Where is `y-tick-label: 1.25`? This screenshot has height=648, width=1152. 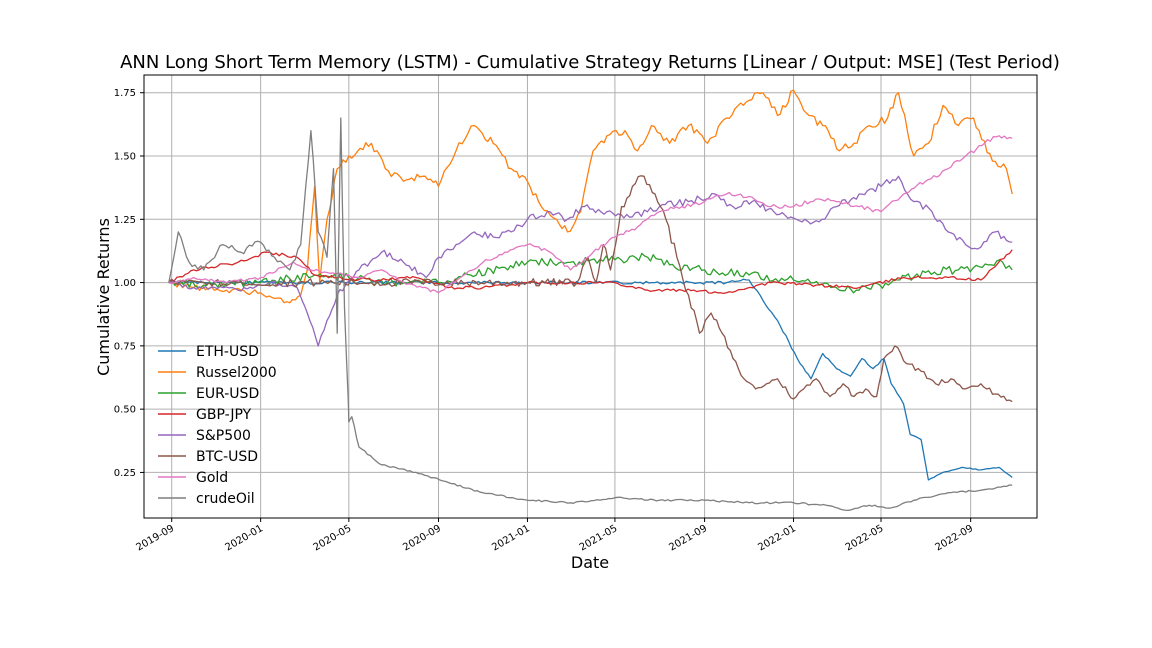
y-tick-label: 1.25 is located at coordinates (125, 220).